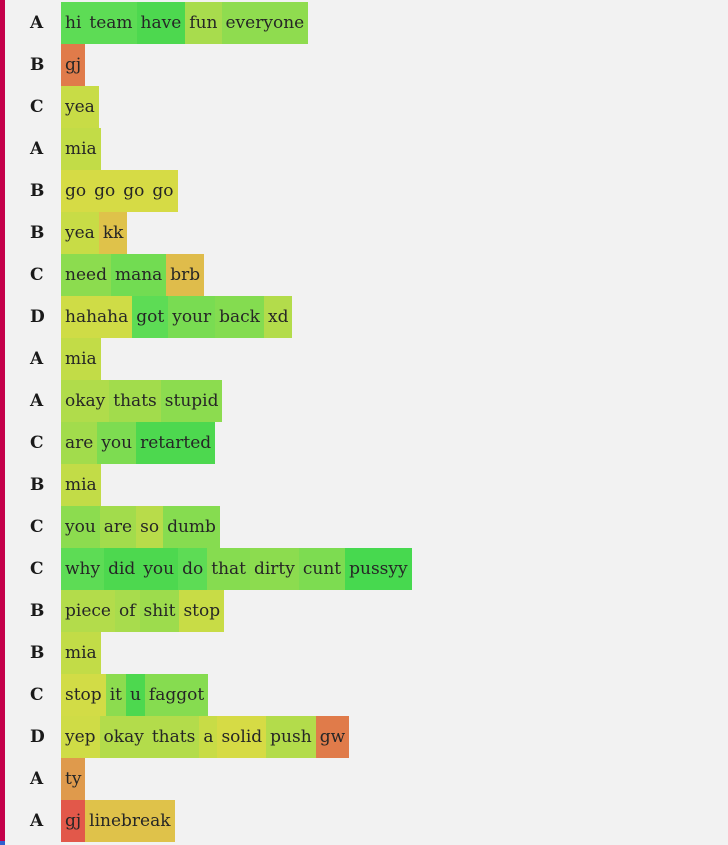  I want to click on token-strip: hahaha got your back xd, so click(177, 317).